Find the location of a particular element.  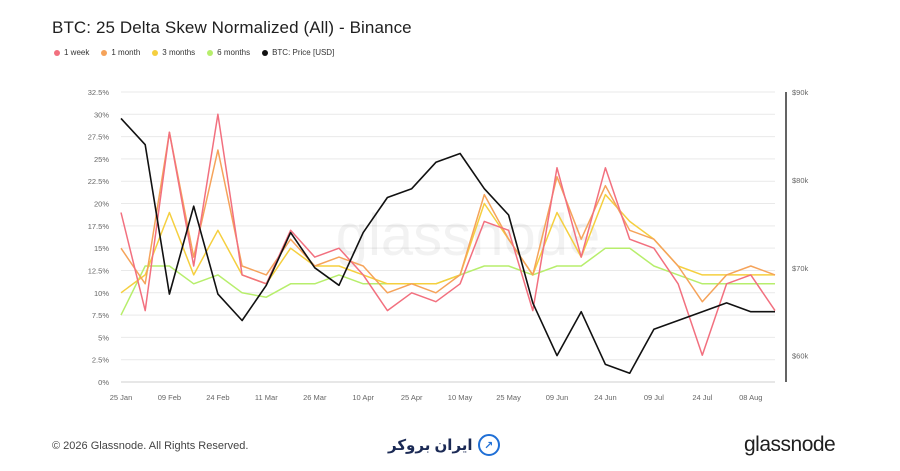

x-tick-label: 24 Feb is located at coordinates (217, 397).